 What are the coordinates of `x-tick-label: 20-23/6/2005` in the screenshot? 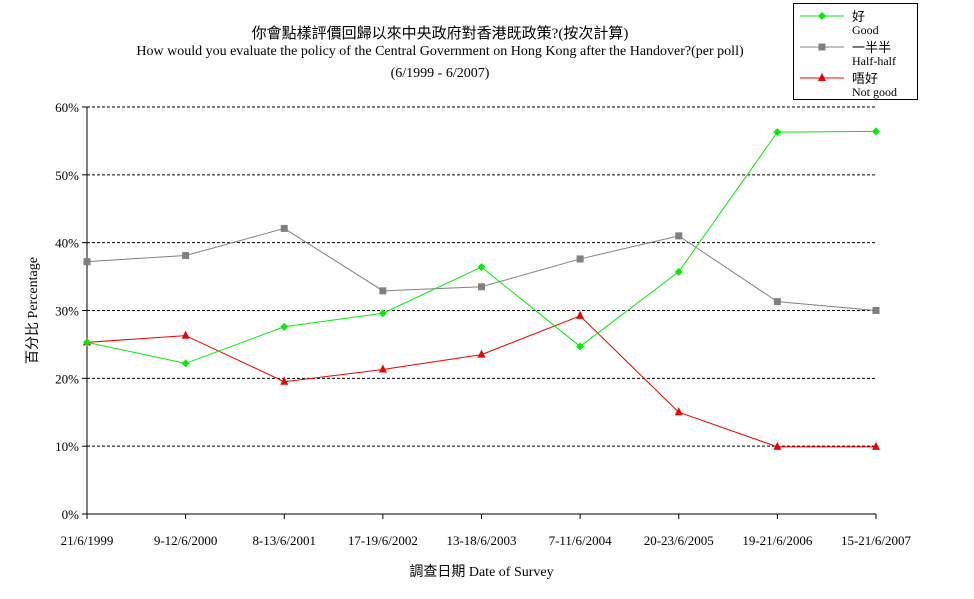 It's located at (679, 540).